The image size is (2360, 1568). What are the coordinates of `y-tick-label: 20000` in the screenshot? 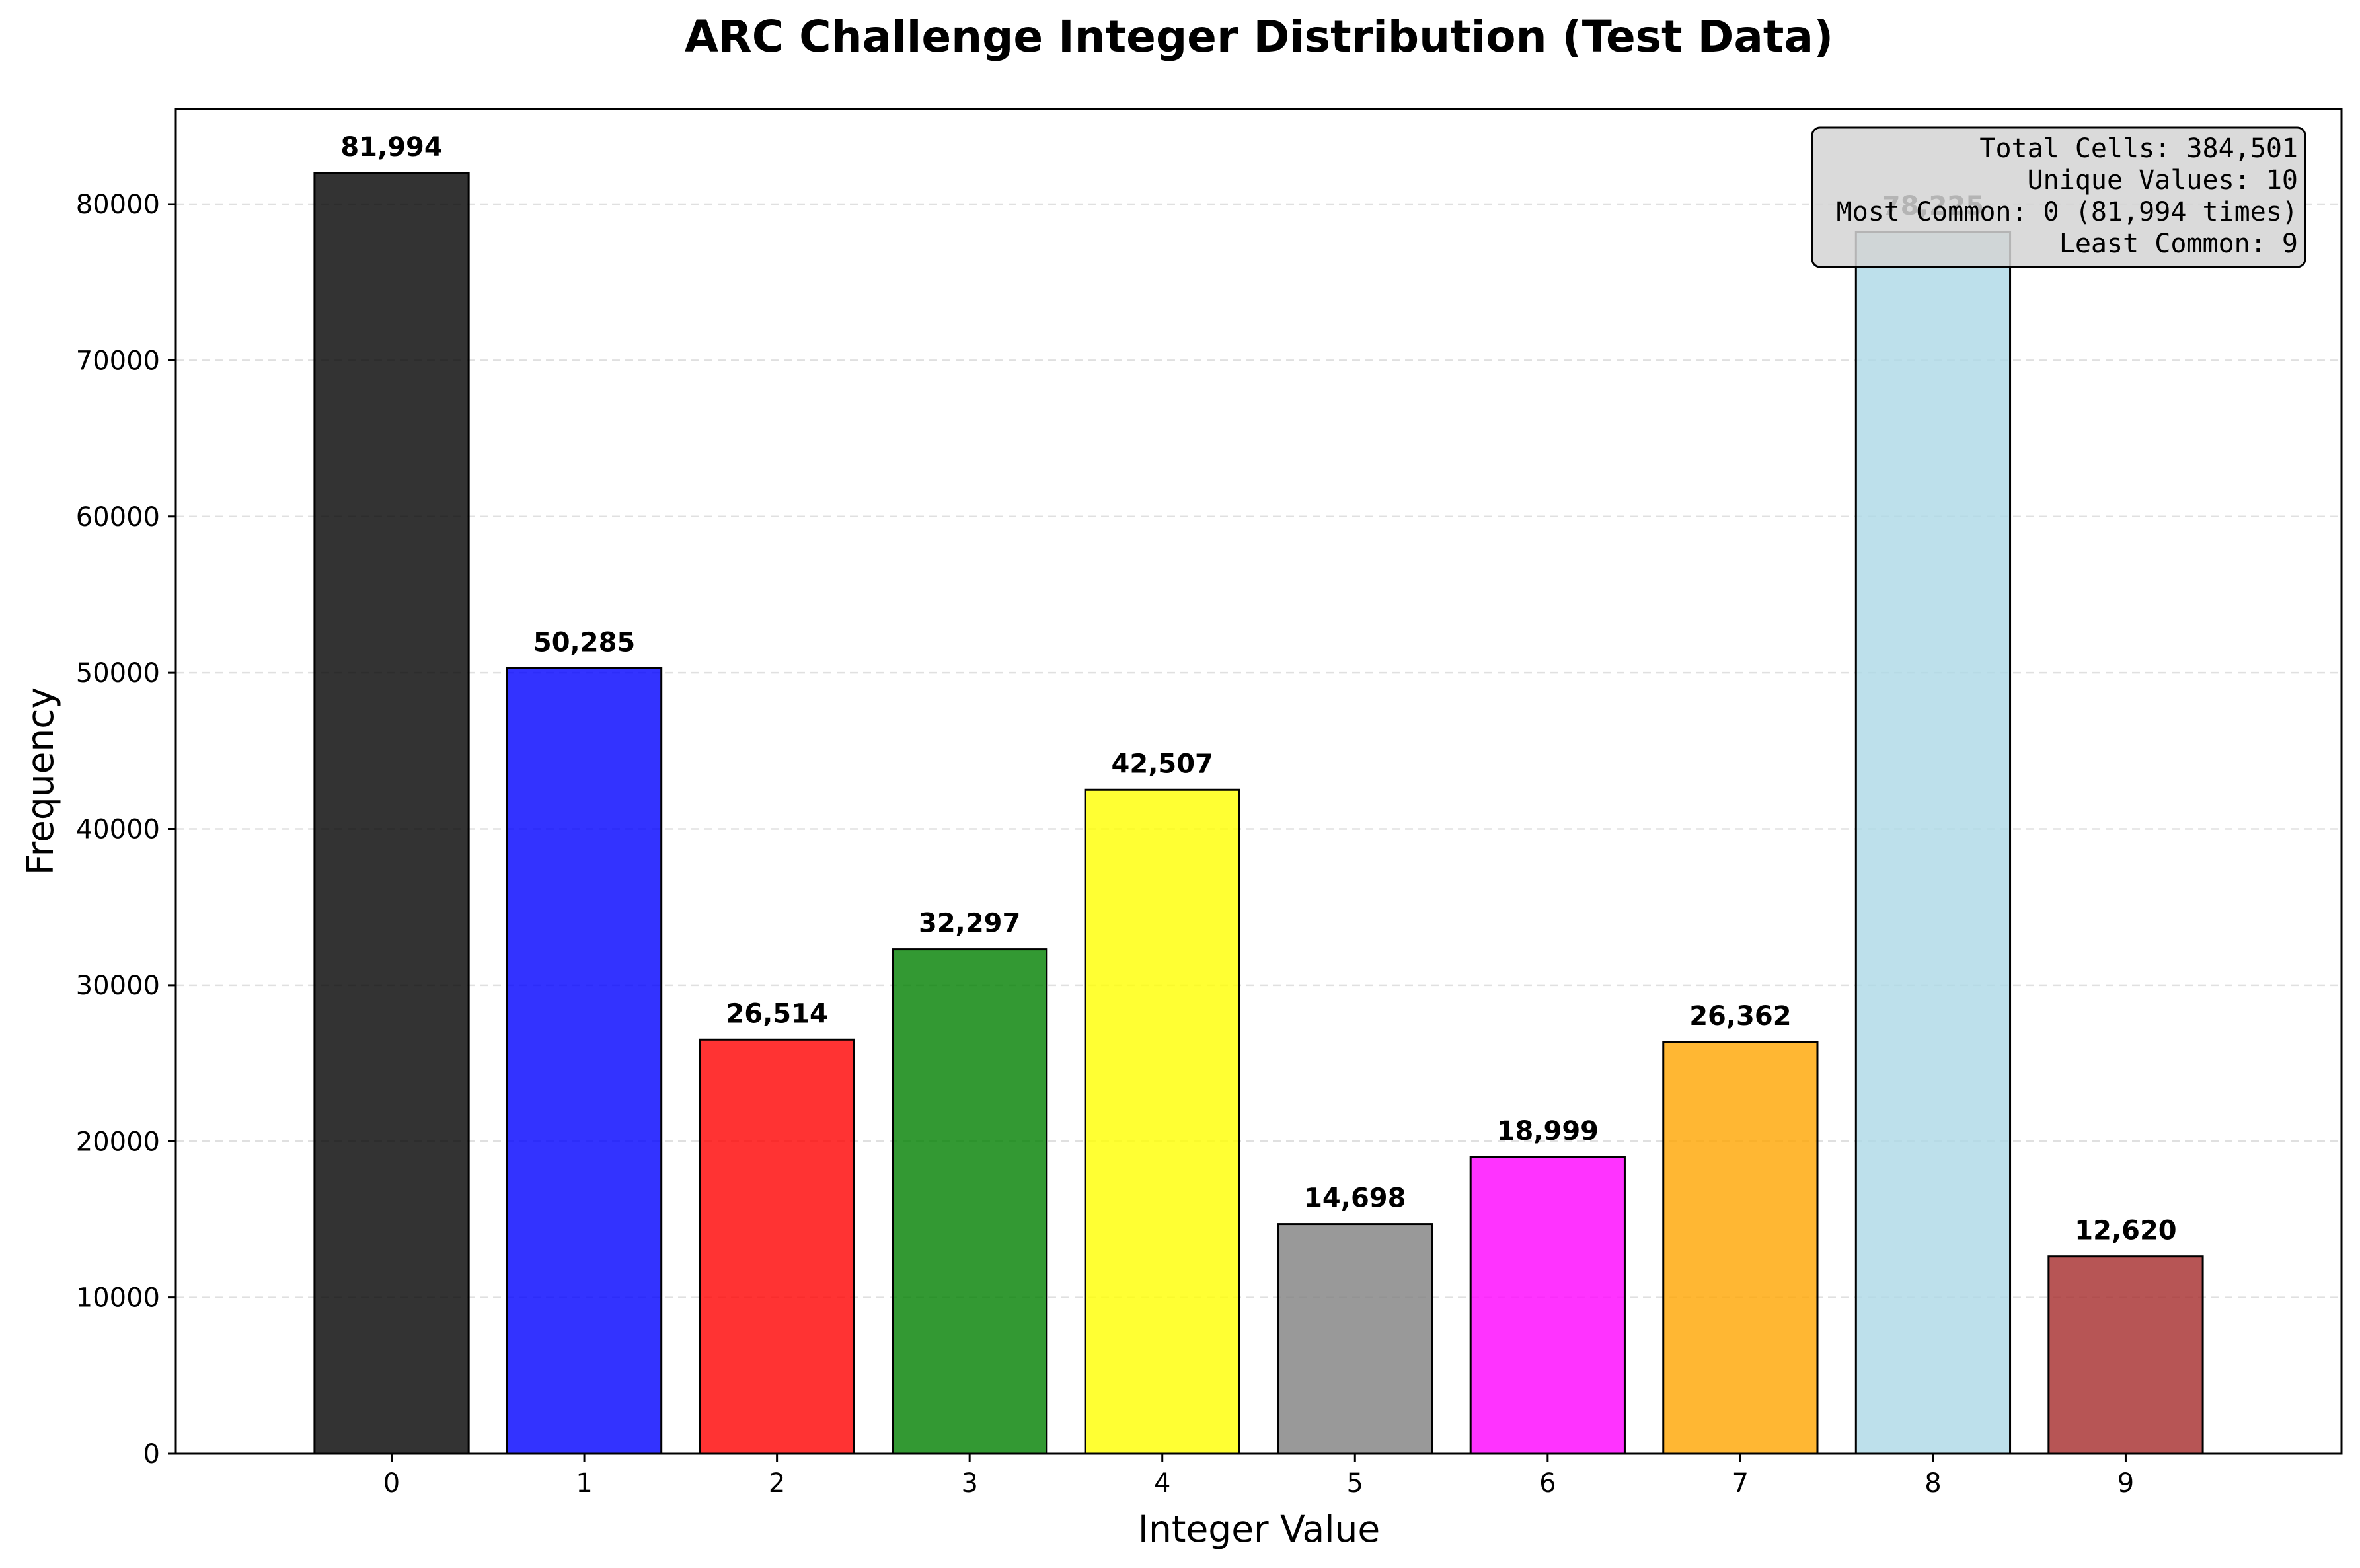 It's located at (118, 1142).